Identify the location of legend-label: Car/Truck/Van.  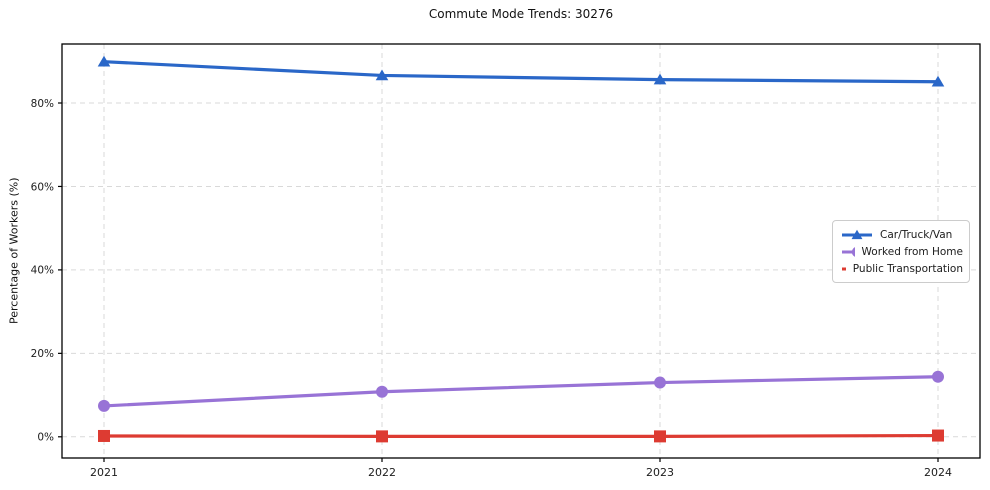
(916, 234).